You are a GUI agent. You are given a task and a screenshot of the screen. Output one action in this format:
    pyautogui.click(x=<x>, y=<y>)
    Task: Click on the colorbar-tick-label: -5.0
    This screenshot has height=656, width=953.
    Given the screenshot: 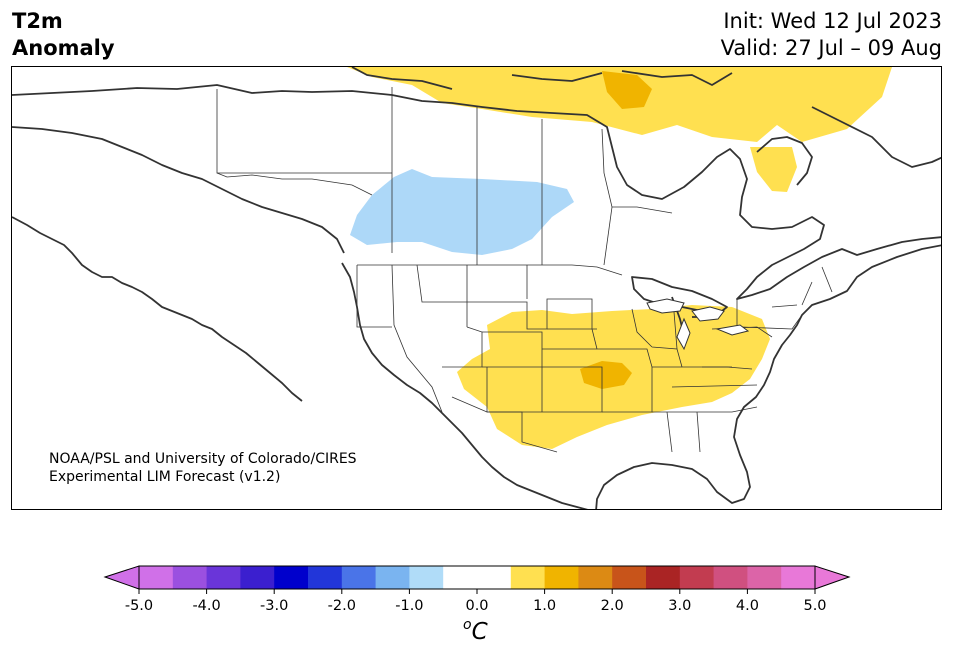 What is the action you would take?
    pyautogui.click(x=139, y=606)
    